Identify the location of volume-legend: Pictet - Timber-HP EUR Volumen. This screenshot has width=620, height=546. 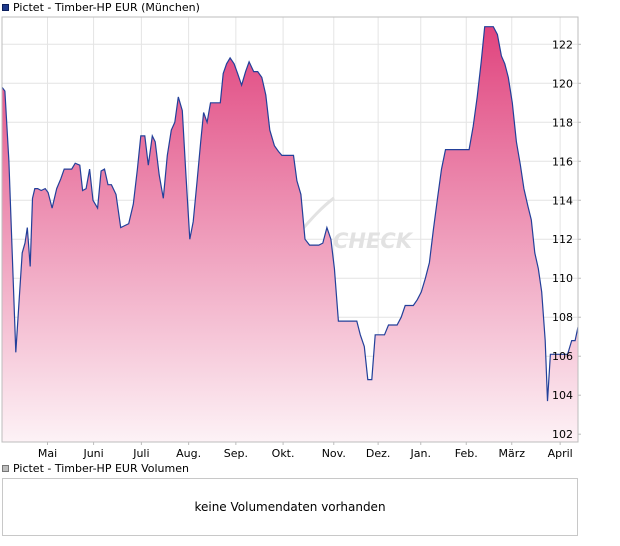
(95, 468).